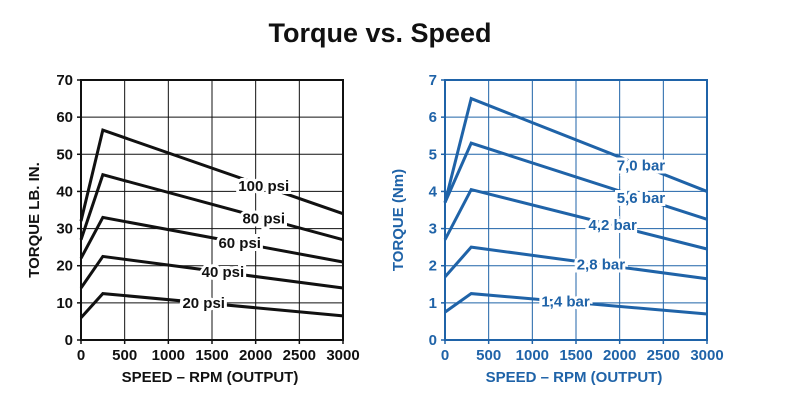  I want to click on chart1-y-tick-label: 60, so click(64, 117).